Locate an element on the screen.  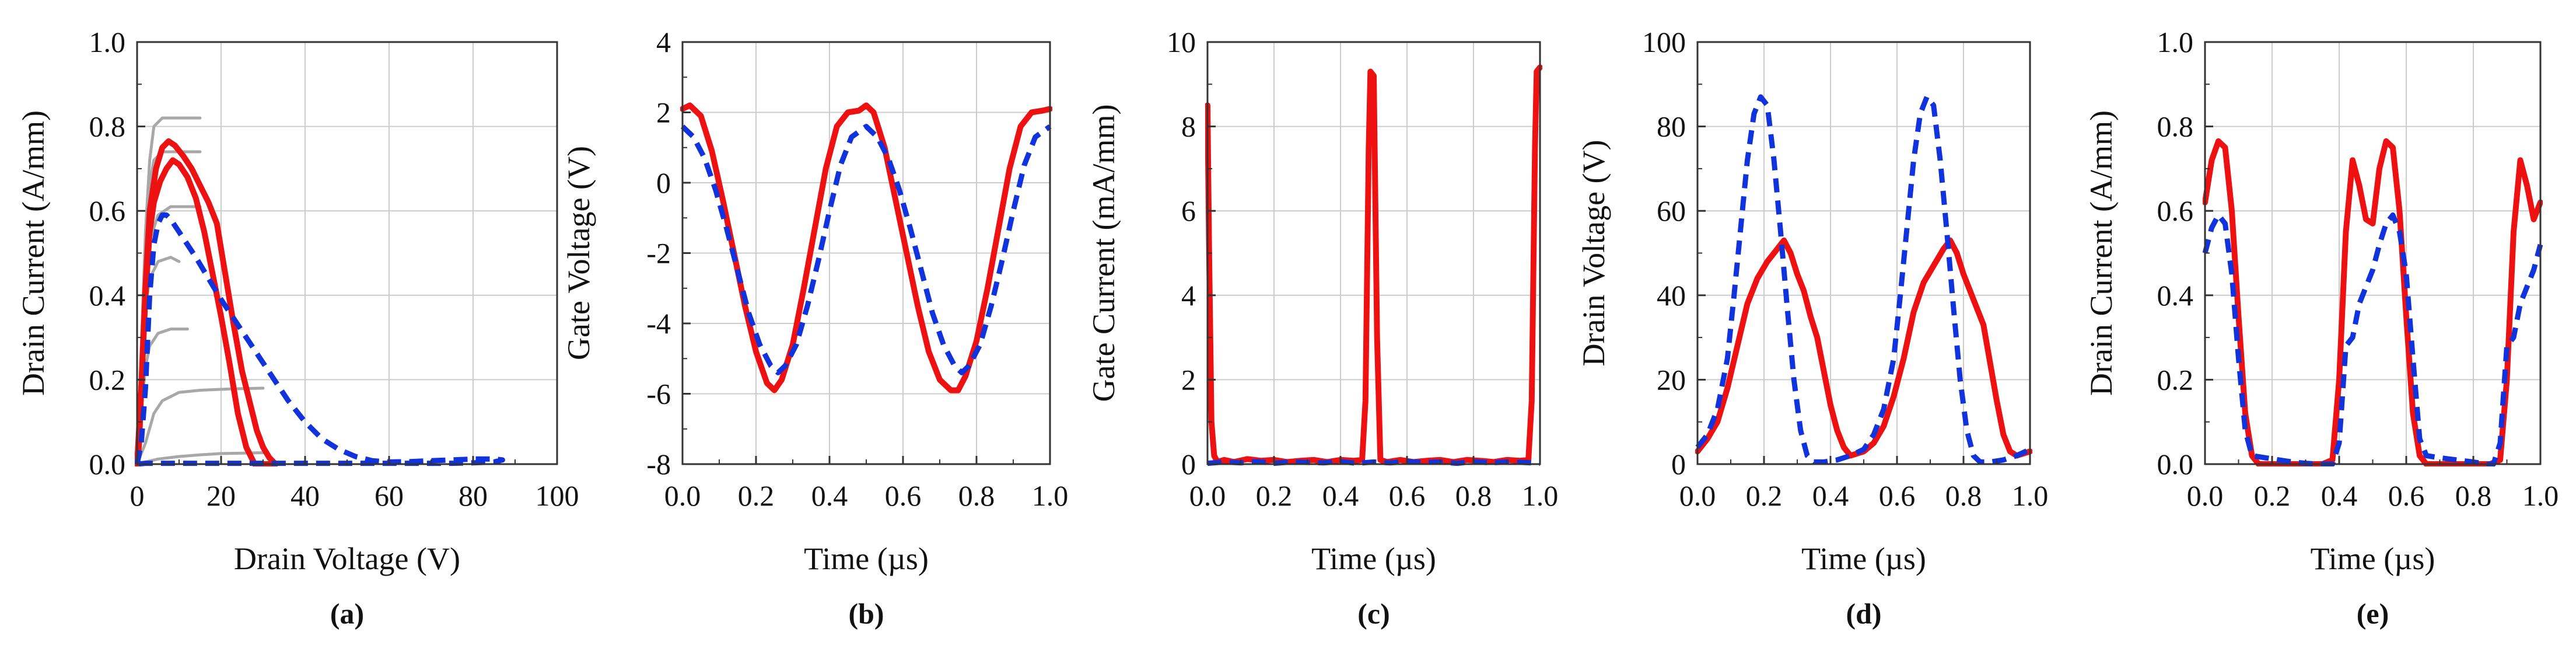
x-tick-label: 40 is located at coordinates (305, 496).